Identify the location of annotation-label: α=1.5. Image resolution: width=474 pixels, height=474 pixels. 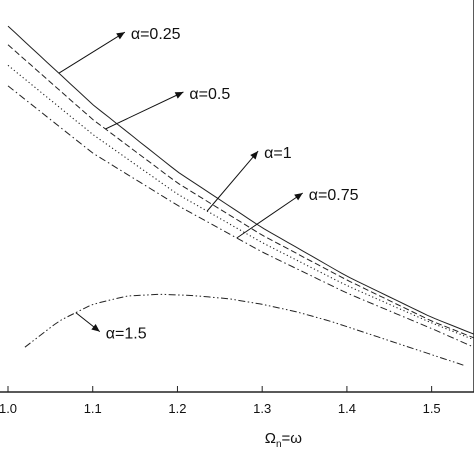
(126, 334).